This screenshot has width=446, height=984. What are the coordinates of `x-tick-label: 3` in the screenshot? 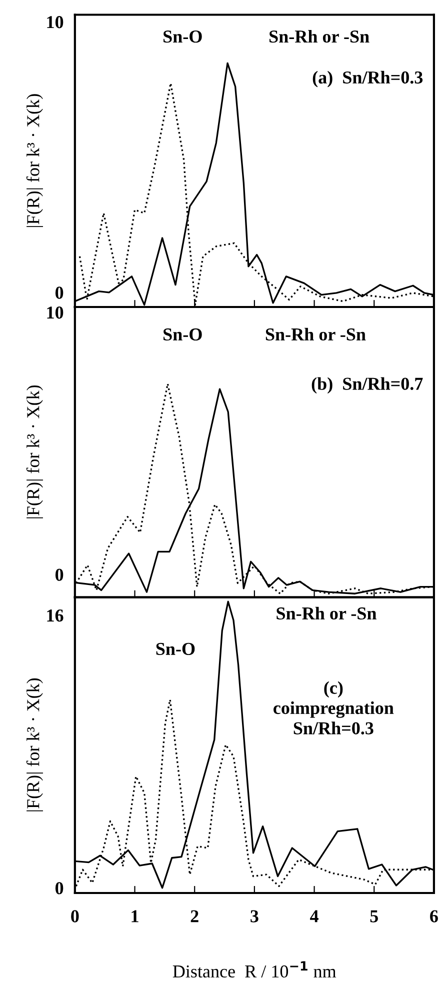 It's located at (254, 916).